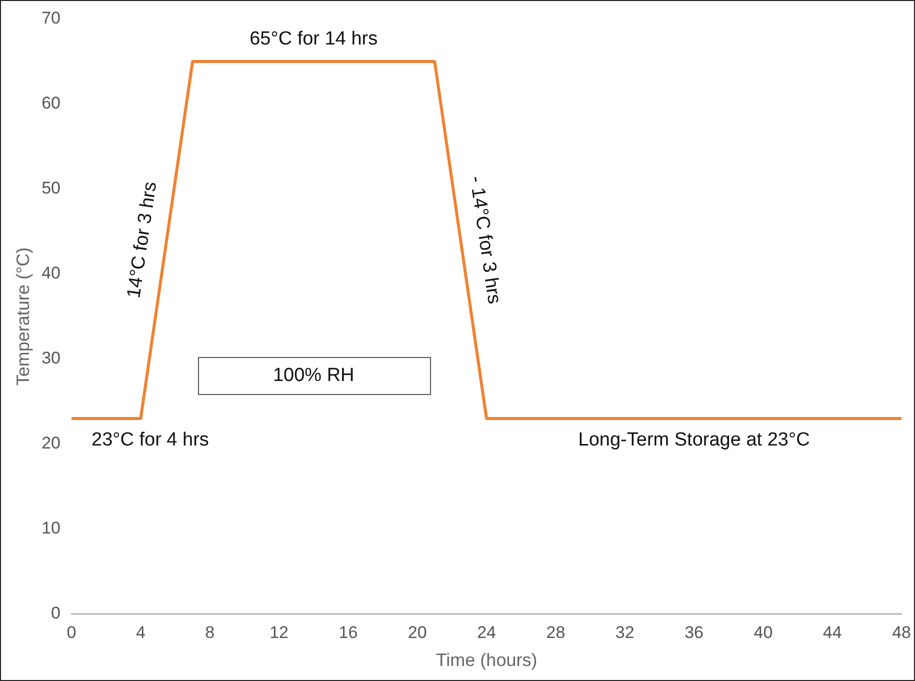  I want to click on annotation: 23°C for 4 hrs, so click(150, 440).